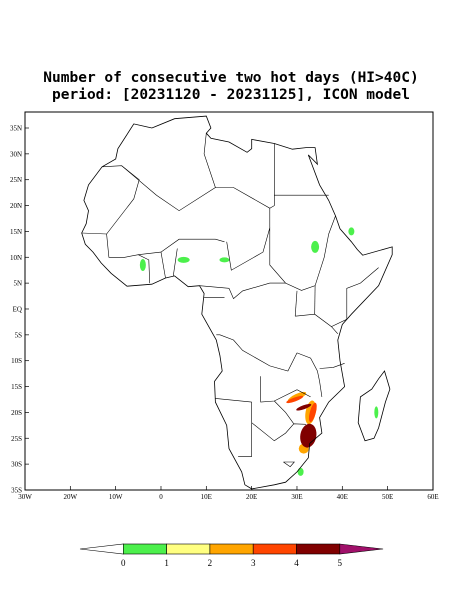 The image size is (463, 600). Describe the element at coordinates (206, 497) in the screenshot. I see `lon-label: 10E` at that location.